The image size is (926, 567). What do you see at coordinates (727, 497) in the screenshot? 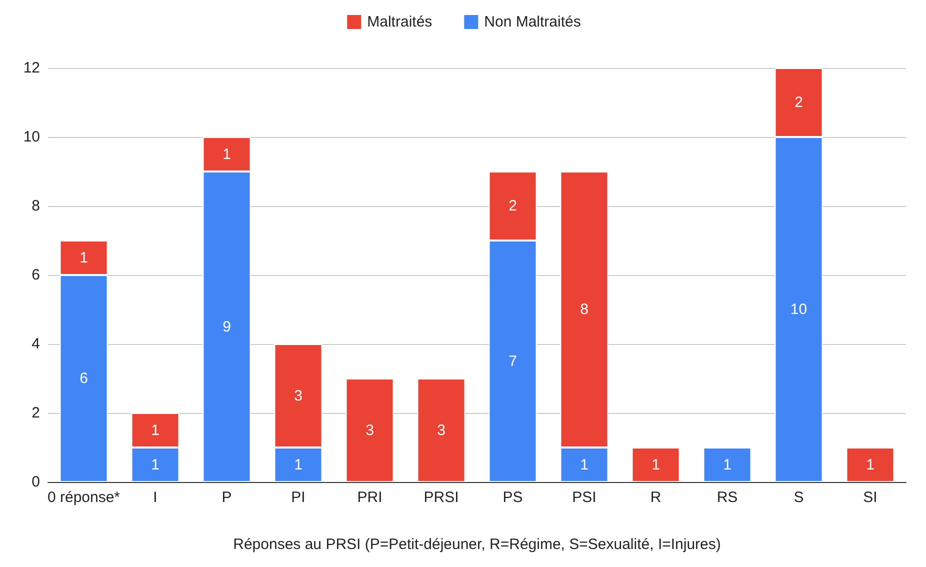
I see `x-tick-label: RS` at bounding box center [727, 497].